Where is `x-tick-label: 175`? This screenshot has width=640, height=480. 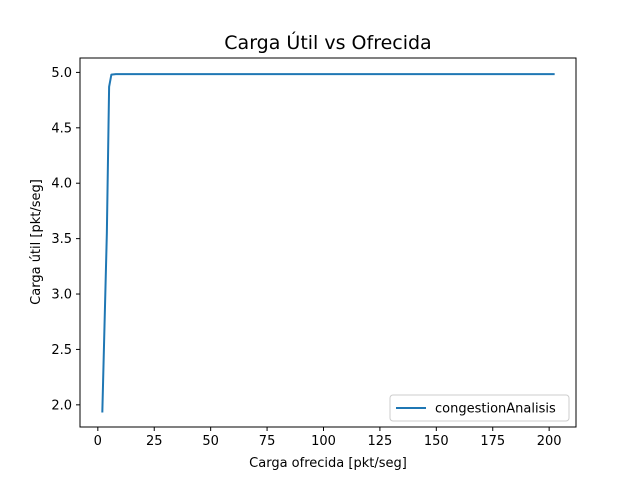
x-tick-label: 175 is located at coordinates (492, 441).